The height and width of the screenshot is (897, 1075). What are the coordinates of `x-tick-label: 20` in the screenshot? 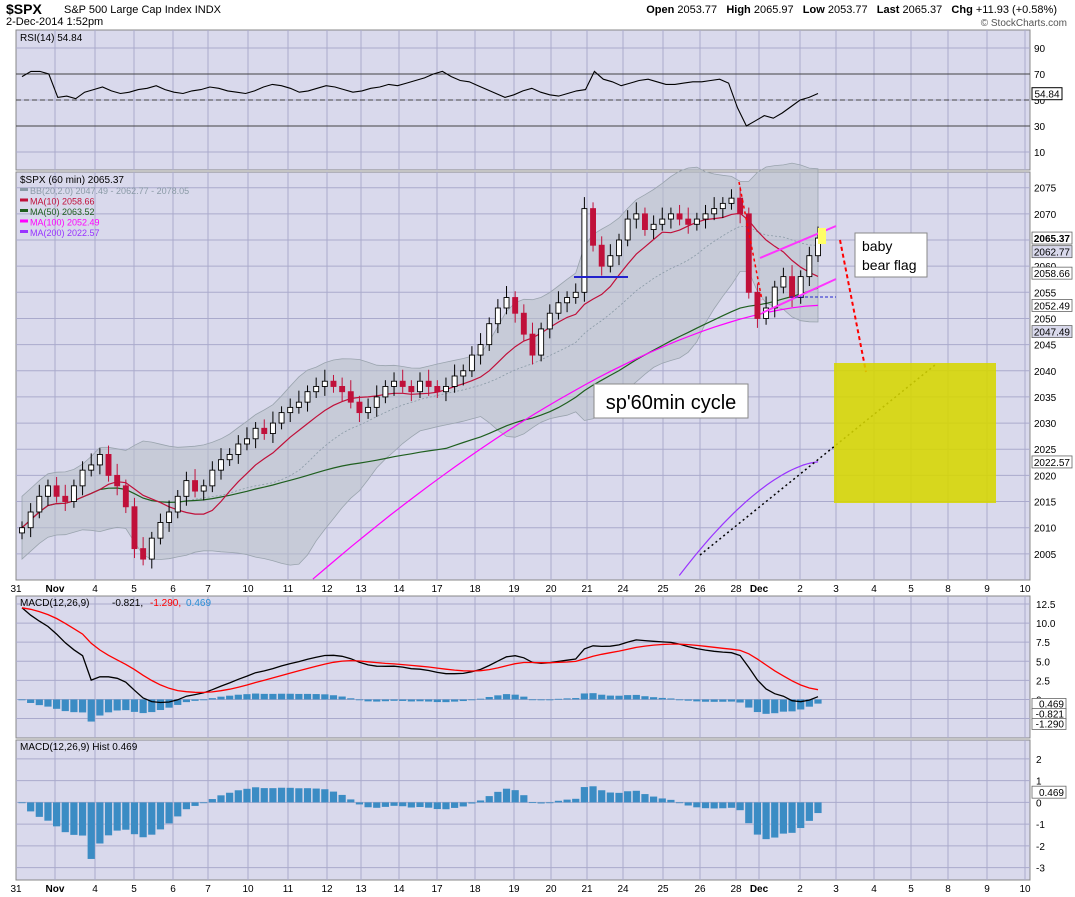 It's located at (551, 889).